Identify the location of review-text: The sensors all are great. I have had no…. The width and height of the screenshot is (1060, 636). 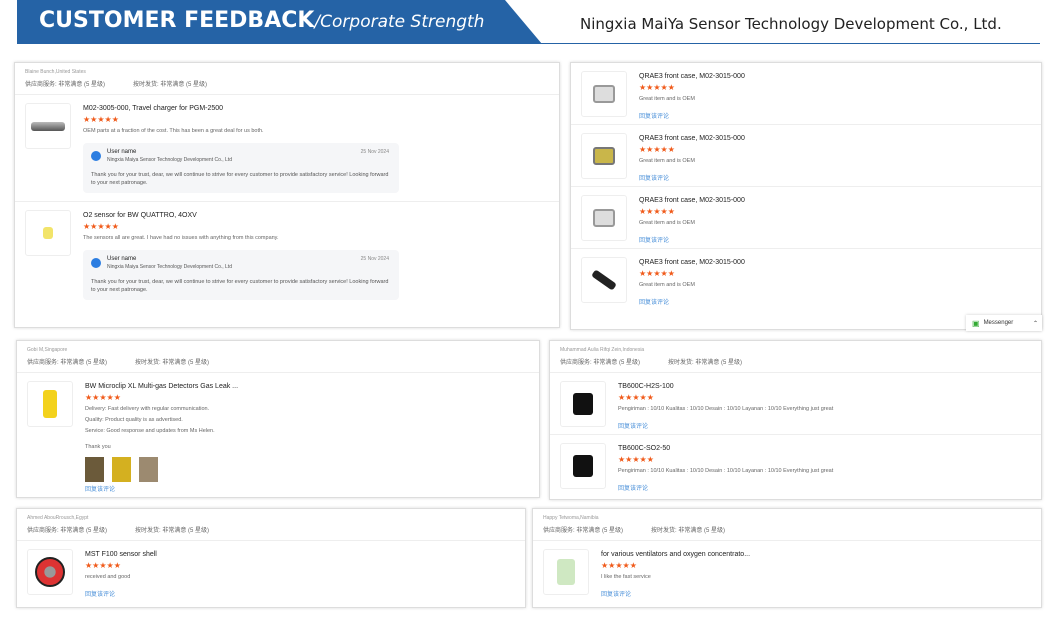
(181, 238).